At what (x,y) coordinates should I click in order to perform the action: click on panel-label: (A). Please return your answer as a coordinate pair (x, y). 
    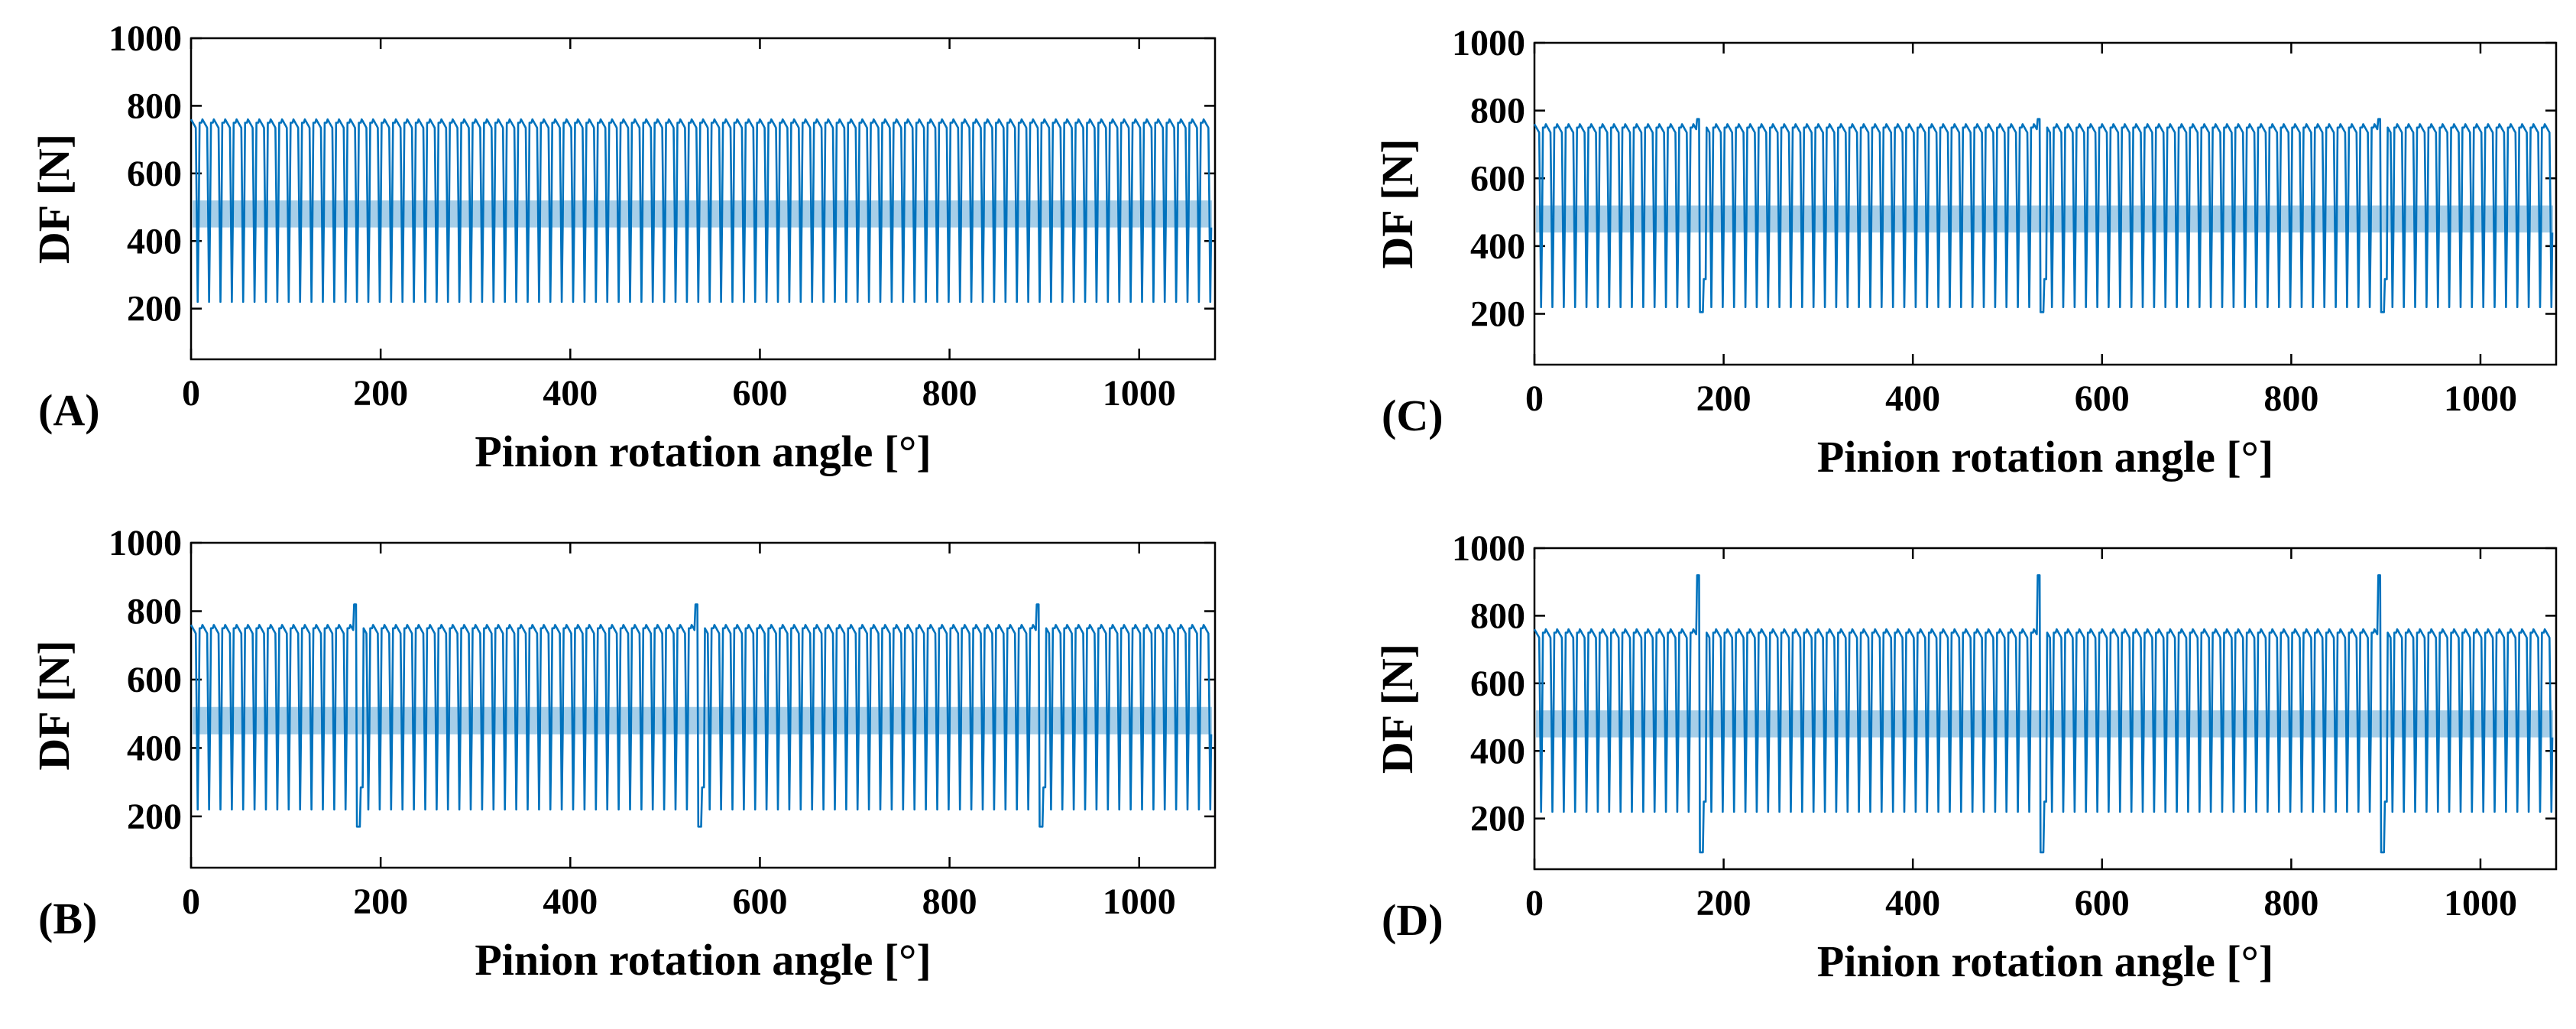
    Looking at the image, I should click on (69, 410).